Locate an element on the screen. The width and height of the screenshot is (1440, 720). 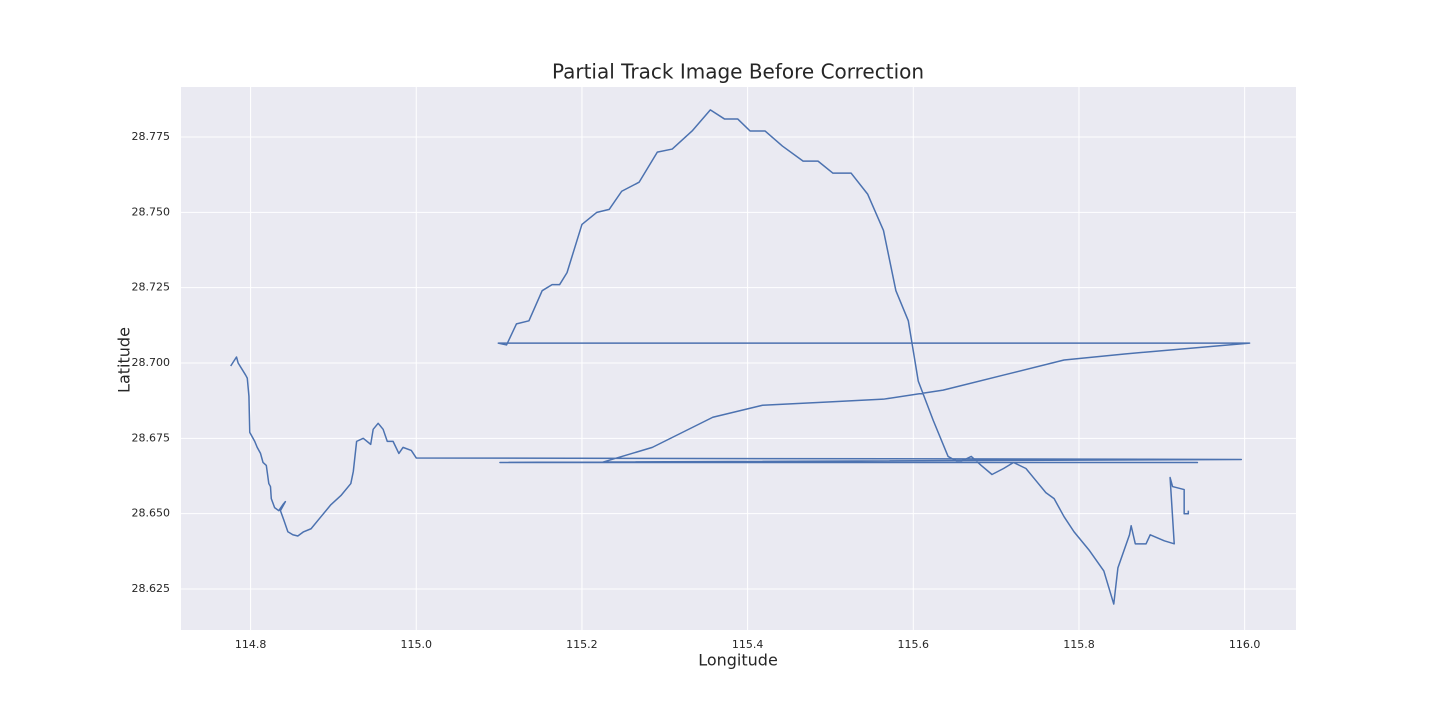
y-tick-label: 28.725 is located at coordinates (151, 287).